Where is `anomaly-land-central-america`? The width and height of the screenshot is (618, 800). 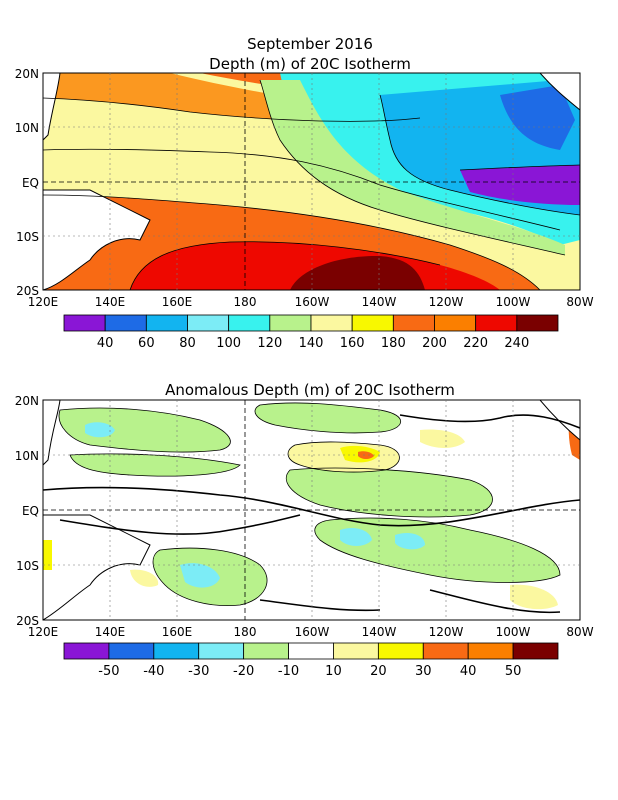 anomaly-land-central-america is located at coordinates (559, 420).